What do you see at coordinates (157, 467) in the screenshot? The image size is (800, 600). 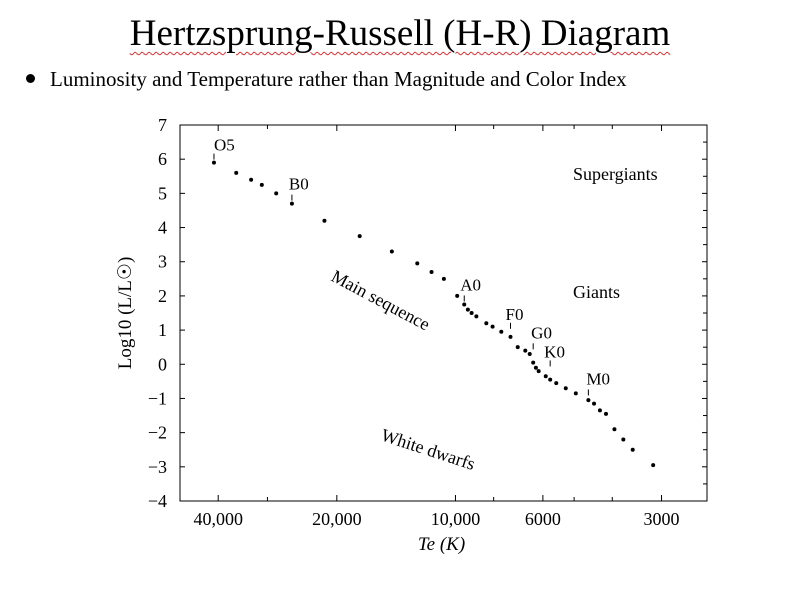 I see `y-tick-label: −3` at bounding box center [157, 467].